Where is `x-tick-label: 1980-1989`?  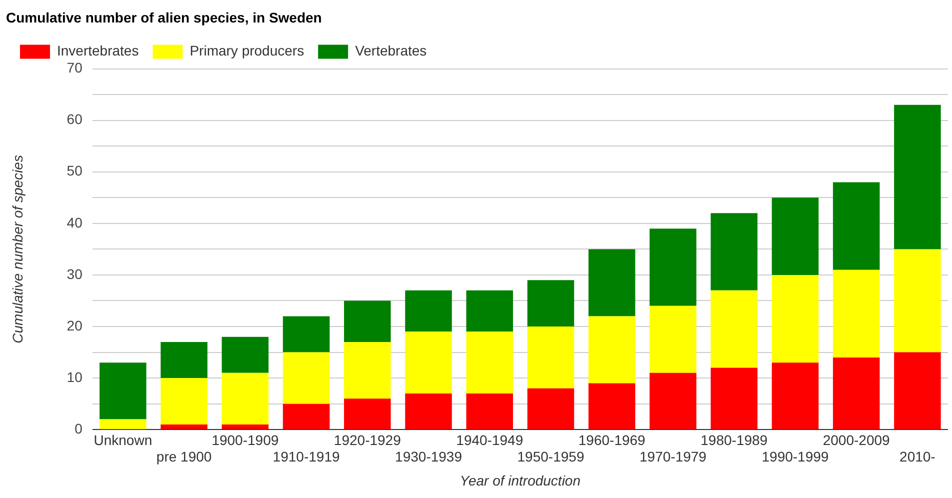
x-tick-label: 1980-1989 is located at coordinates (734, 440).